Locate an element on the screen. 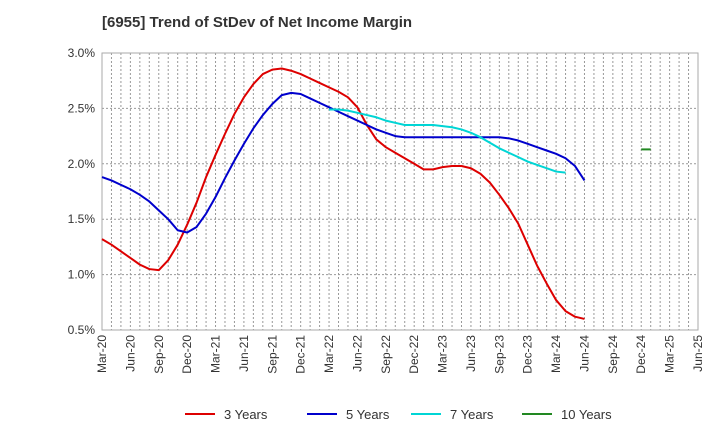  y-tick-label: 3.0% is located at coordinates (82, 53).